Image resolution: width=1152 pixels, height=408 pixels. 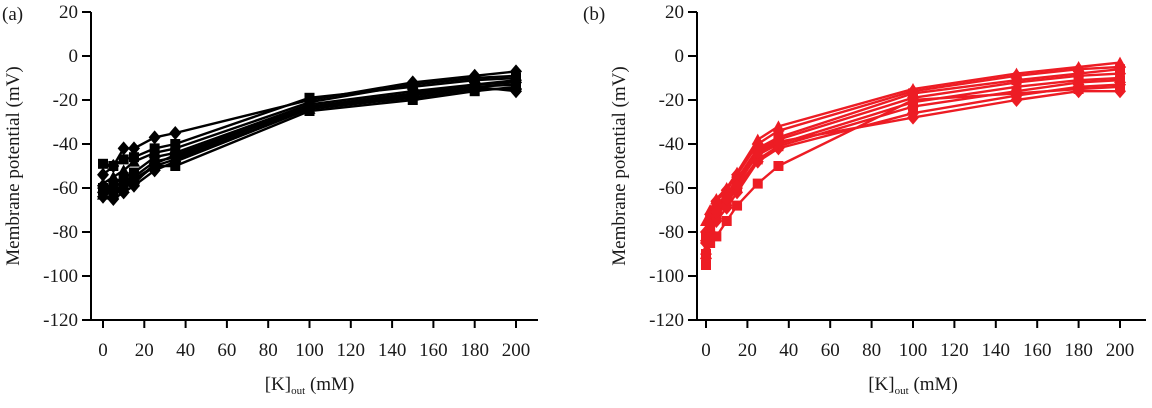 What do you see at coordinates (133, 161) in the screenshot?
I see `triangle-marker-icon` at bounding box center [133, 161].